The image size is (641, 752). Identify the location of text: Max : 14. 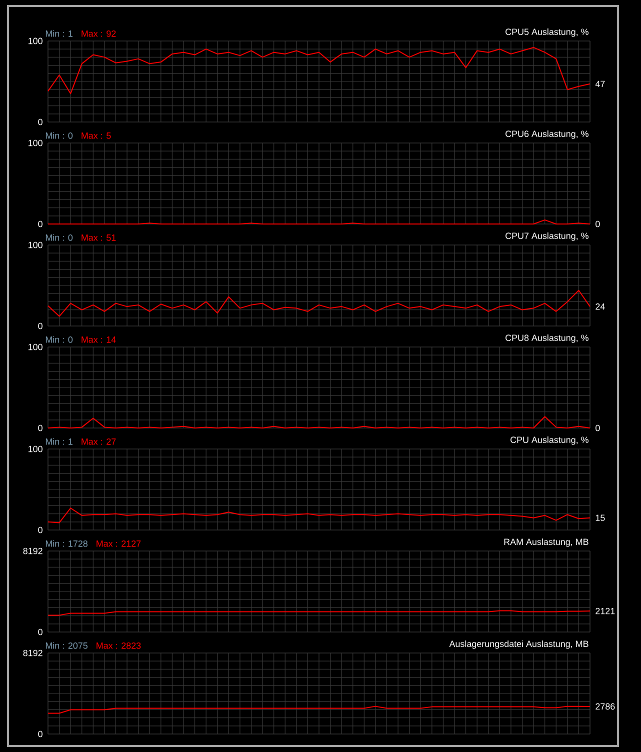
(99, 339).